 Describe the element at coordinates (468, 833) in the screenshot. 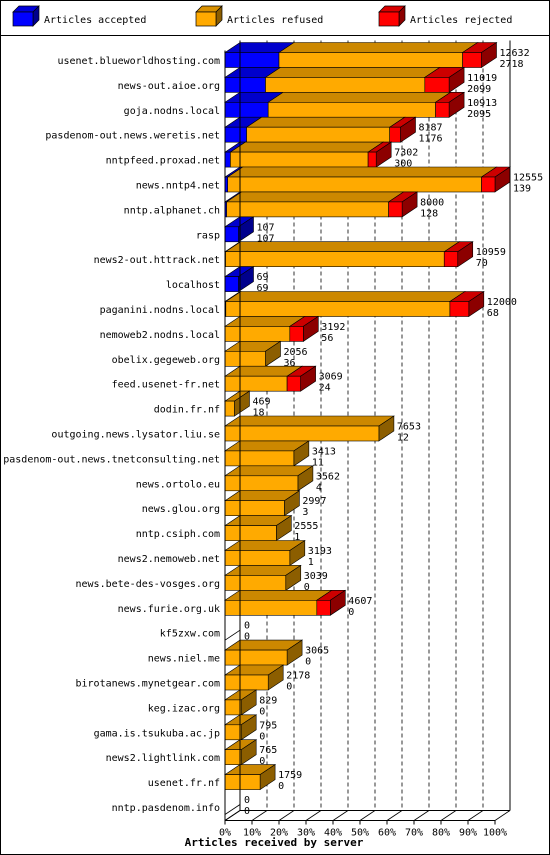

I see `x-tick-label: 90%` at that location.